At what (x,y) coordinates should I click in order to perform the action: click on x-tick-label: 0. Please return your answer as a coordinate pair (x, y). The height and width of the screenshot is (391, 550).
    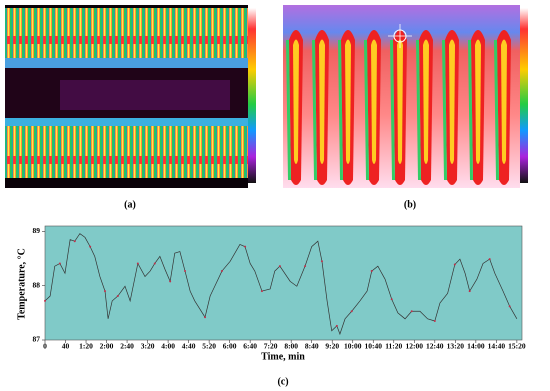
    Looking at the image, I should click on (45, 346).